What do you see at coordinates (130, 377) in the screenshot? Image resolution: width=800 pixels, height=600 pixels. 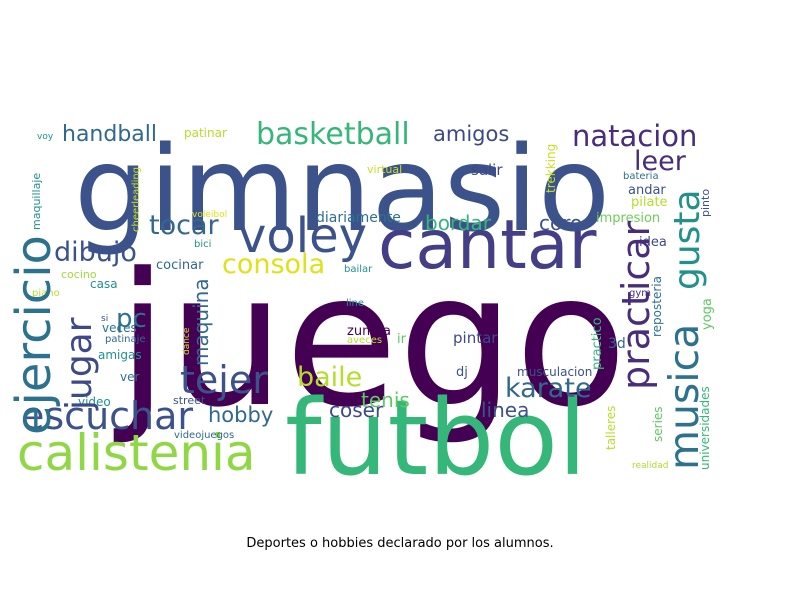 I see `word-ver: ver` at bounding box center [130, 377].